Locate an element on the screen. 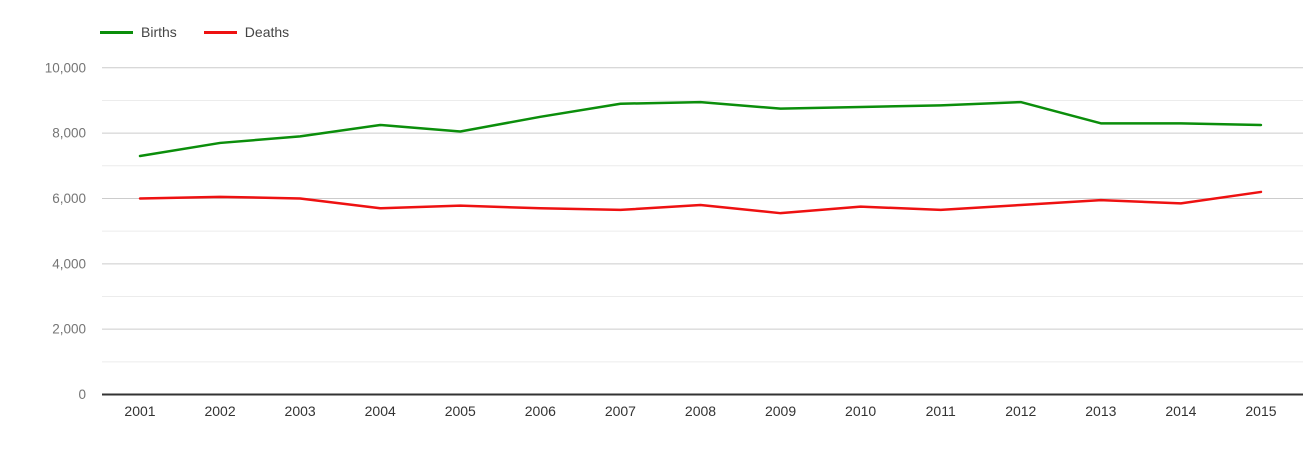 This screenshot has height=450, width=1305. x-axis-tick-label: 2003 is located at coordinates (300, 411).